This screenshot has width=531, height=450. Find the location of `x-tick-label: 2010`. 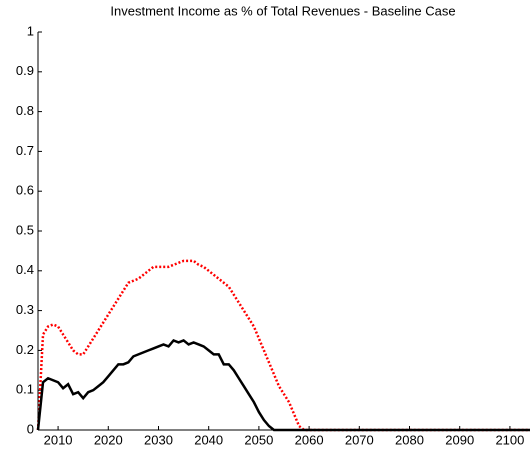

x-tick-label: 2010 is located at coordinates (58, 439).